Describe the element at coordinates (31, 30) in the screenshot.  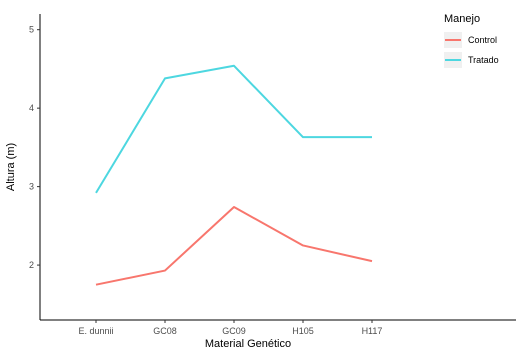
I see `y-tick-label: 5` at that location.